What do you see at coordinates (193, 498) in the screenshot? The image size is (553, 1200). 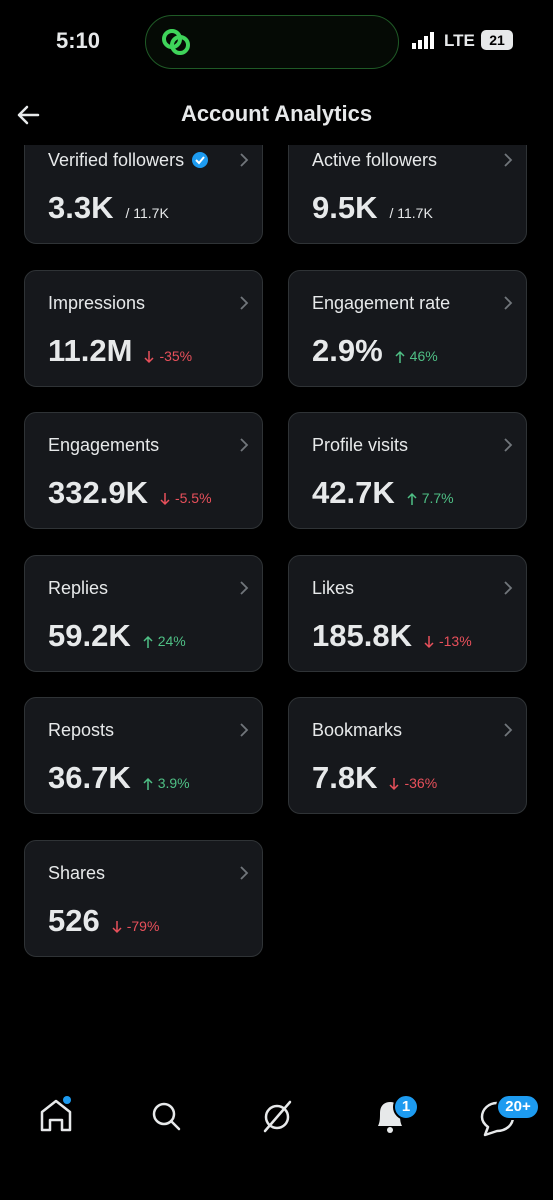 I see `metric-change: -5.5%` at bounding box center [193, 498].